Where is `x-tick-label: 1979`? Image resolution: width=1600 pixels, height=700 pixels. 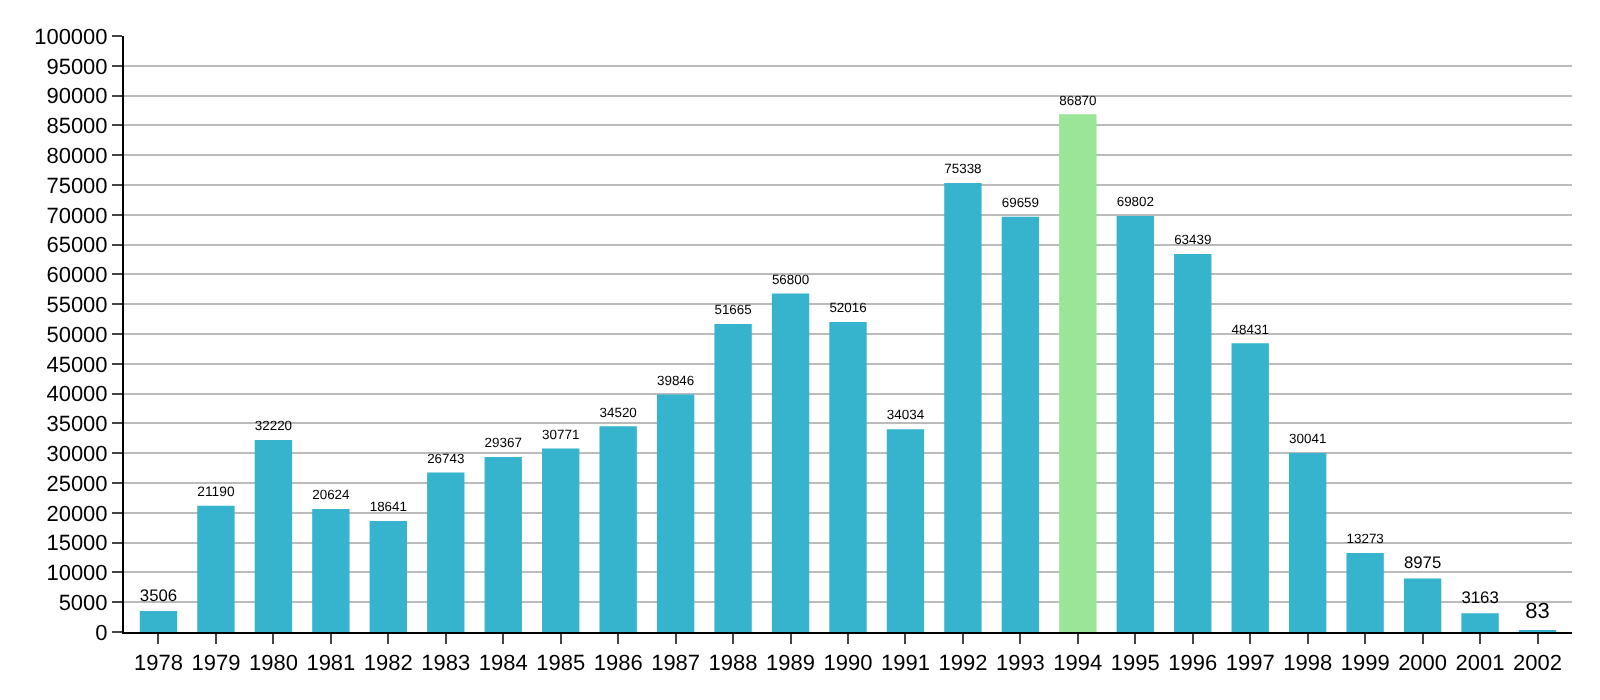 x-tick-label: 1979 is located at coordinates (216, 664).